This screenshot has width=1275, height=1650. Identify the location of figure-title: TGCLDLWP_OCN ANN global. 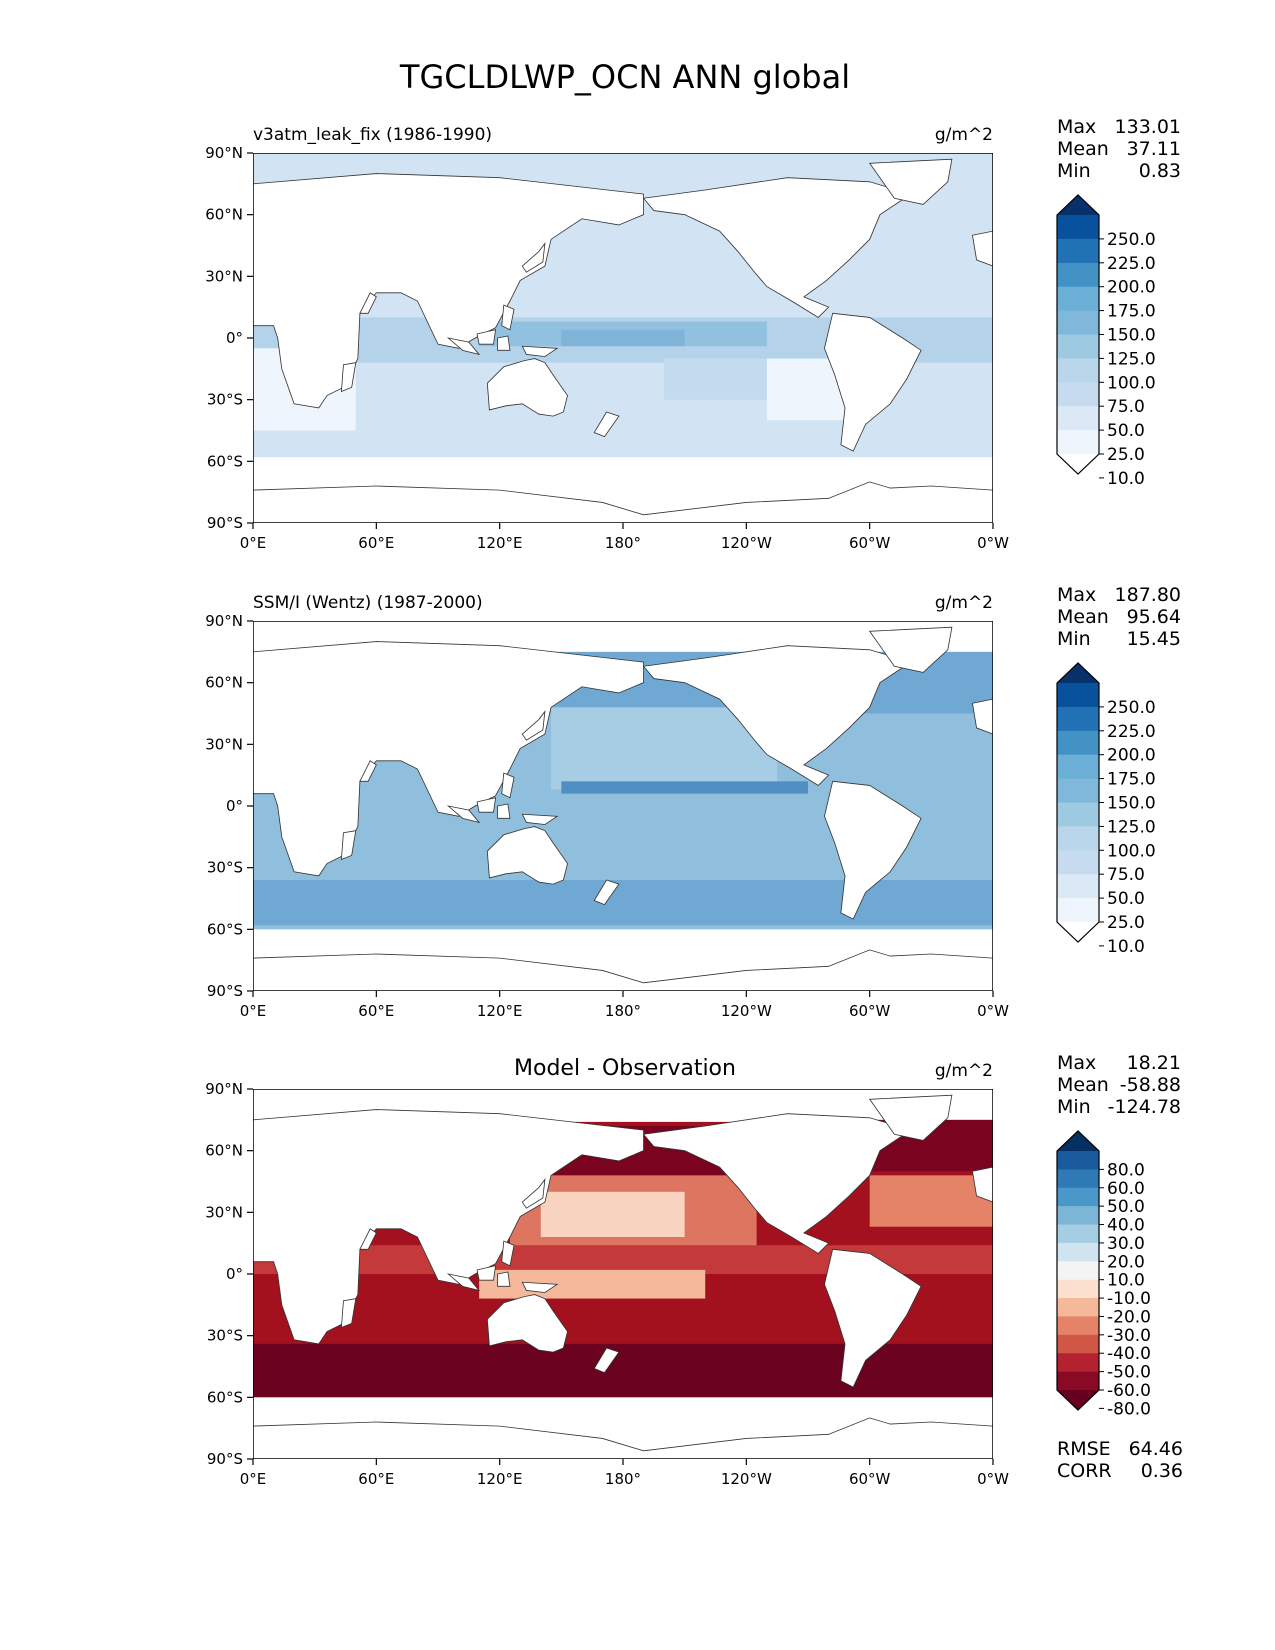
(624, 77).